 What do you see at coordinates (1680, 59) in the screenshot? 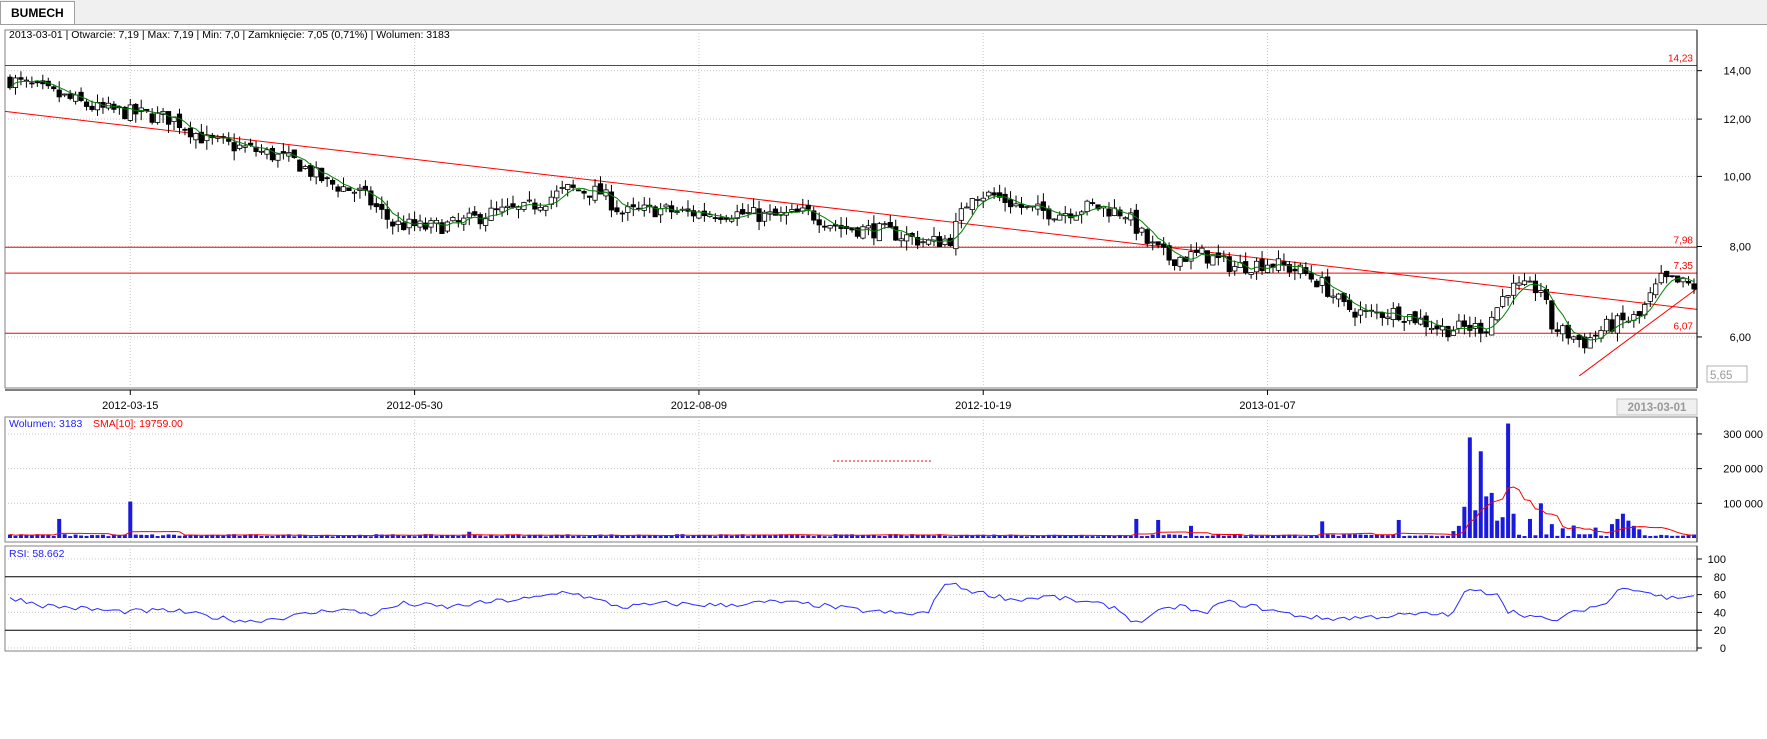
I see `level-label: 14,23` at bounding box center [1680, 59].